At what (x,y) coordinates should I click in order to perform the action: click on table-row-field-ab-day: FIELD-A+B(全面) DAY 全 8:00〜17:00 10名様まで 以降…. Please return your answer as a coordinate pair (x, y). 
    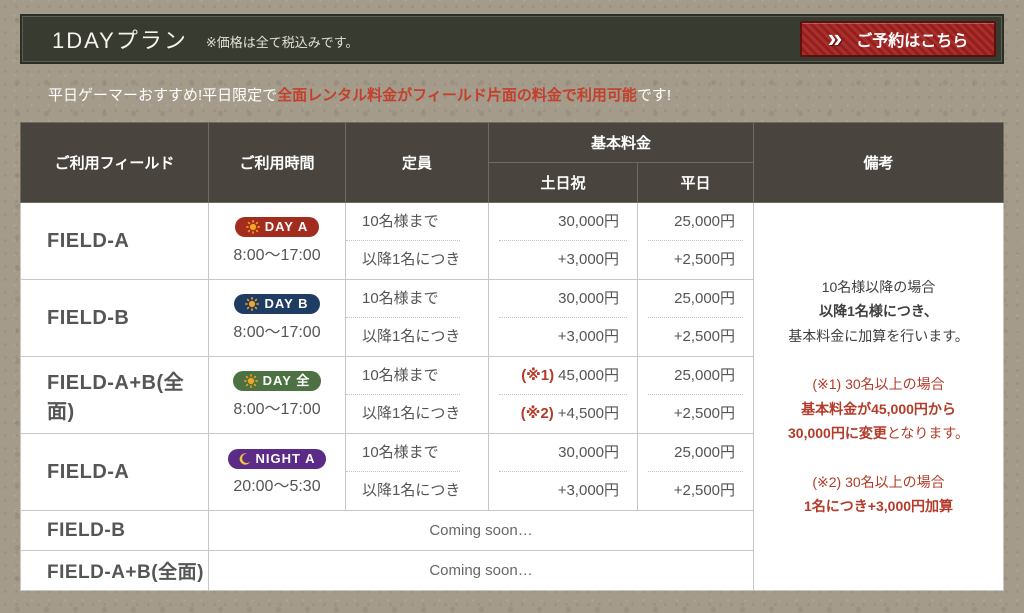
    Looking at the image, I should click on (512, 395).